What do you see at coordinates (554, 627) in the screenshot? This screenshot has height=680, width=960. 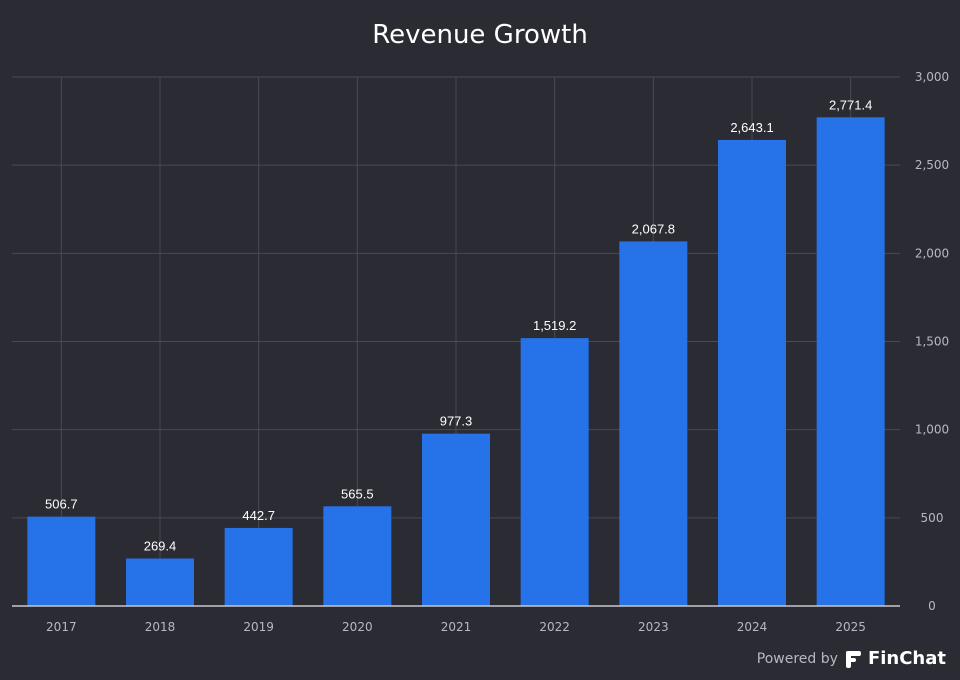 I see `x-tick-label: 2022` at bounding box center [554, 627].